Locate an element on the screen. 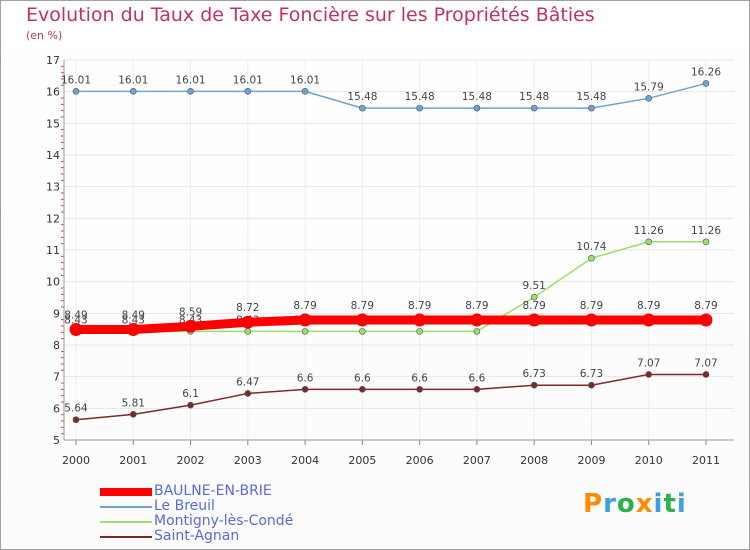 This screenshot has height=550, width=750. y-tick-label: 10 is located at coordinates (53, 282).